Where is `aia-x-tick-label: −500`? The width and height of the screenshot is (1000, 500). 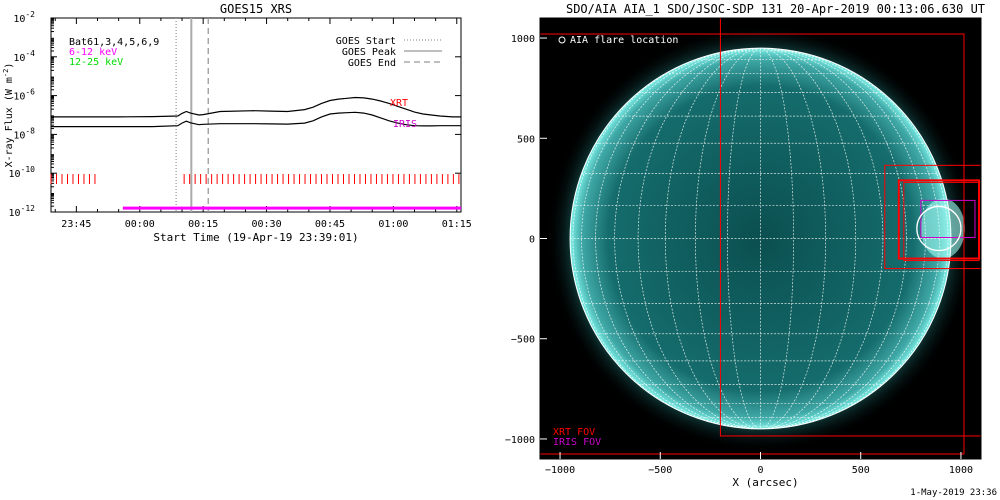 aia-x-tick-label: −500 is located at coordinates (660, 470).